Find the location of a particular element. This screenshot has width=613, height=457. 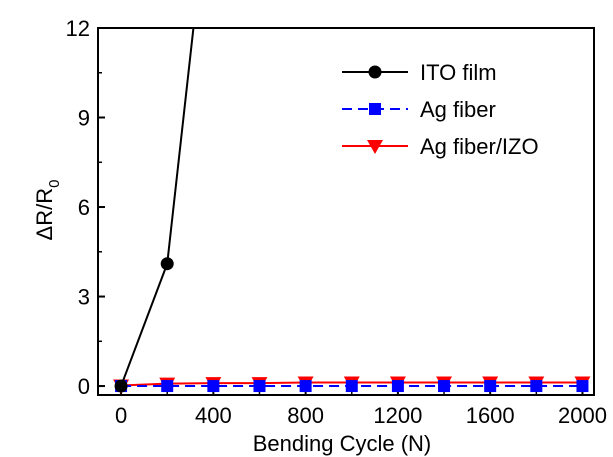

legend: ITO film Ag fiber Ag fiber/IZO is located at coordinates (440, 109).